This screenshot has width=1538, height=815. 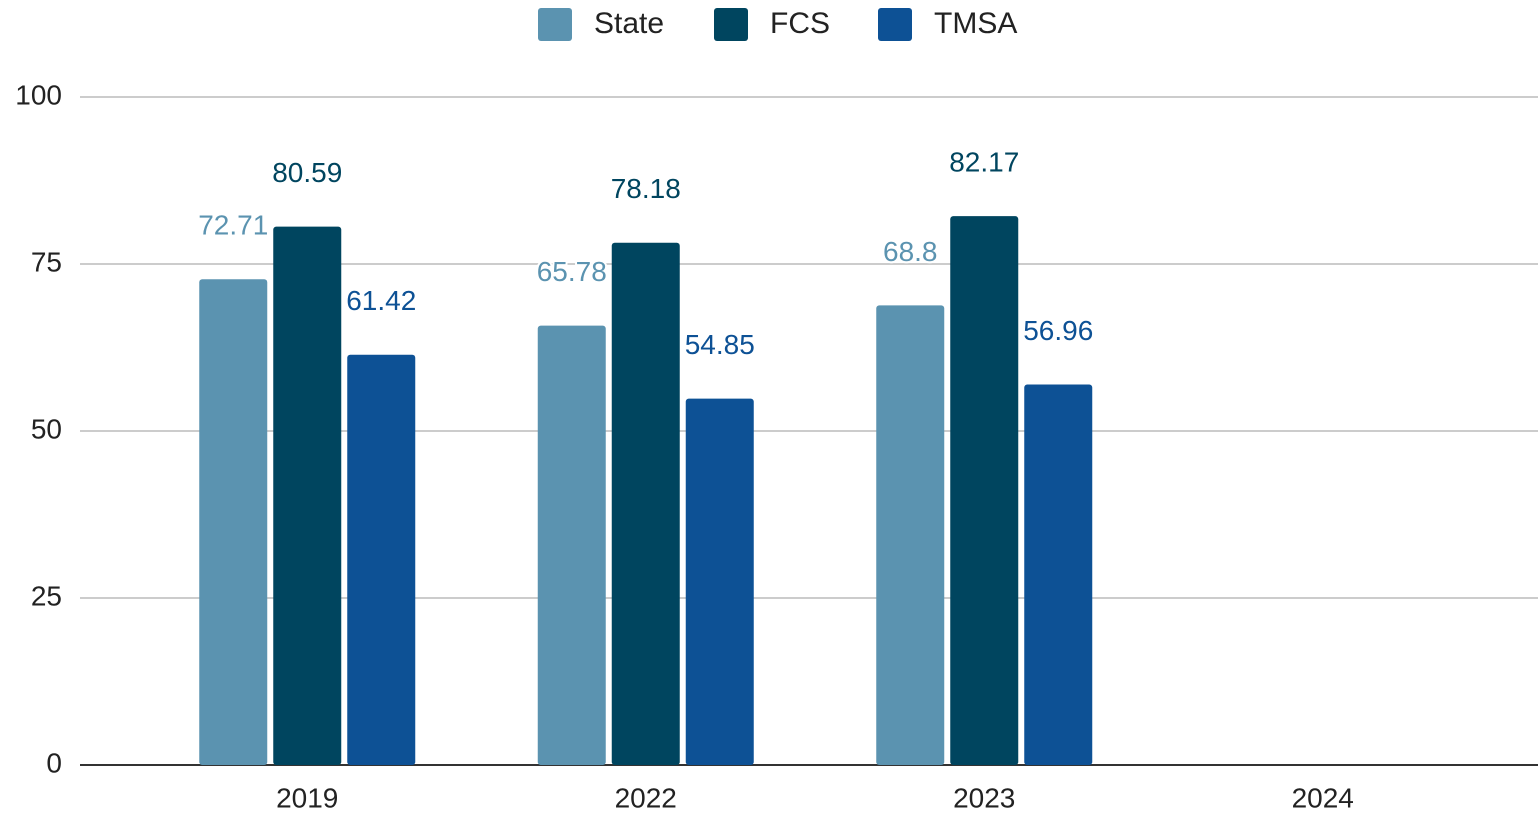 I want to click on value-label: 68.8, so click(x=910, y=251).